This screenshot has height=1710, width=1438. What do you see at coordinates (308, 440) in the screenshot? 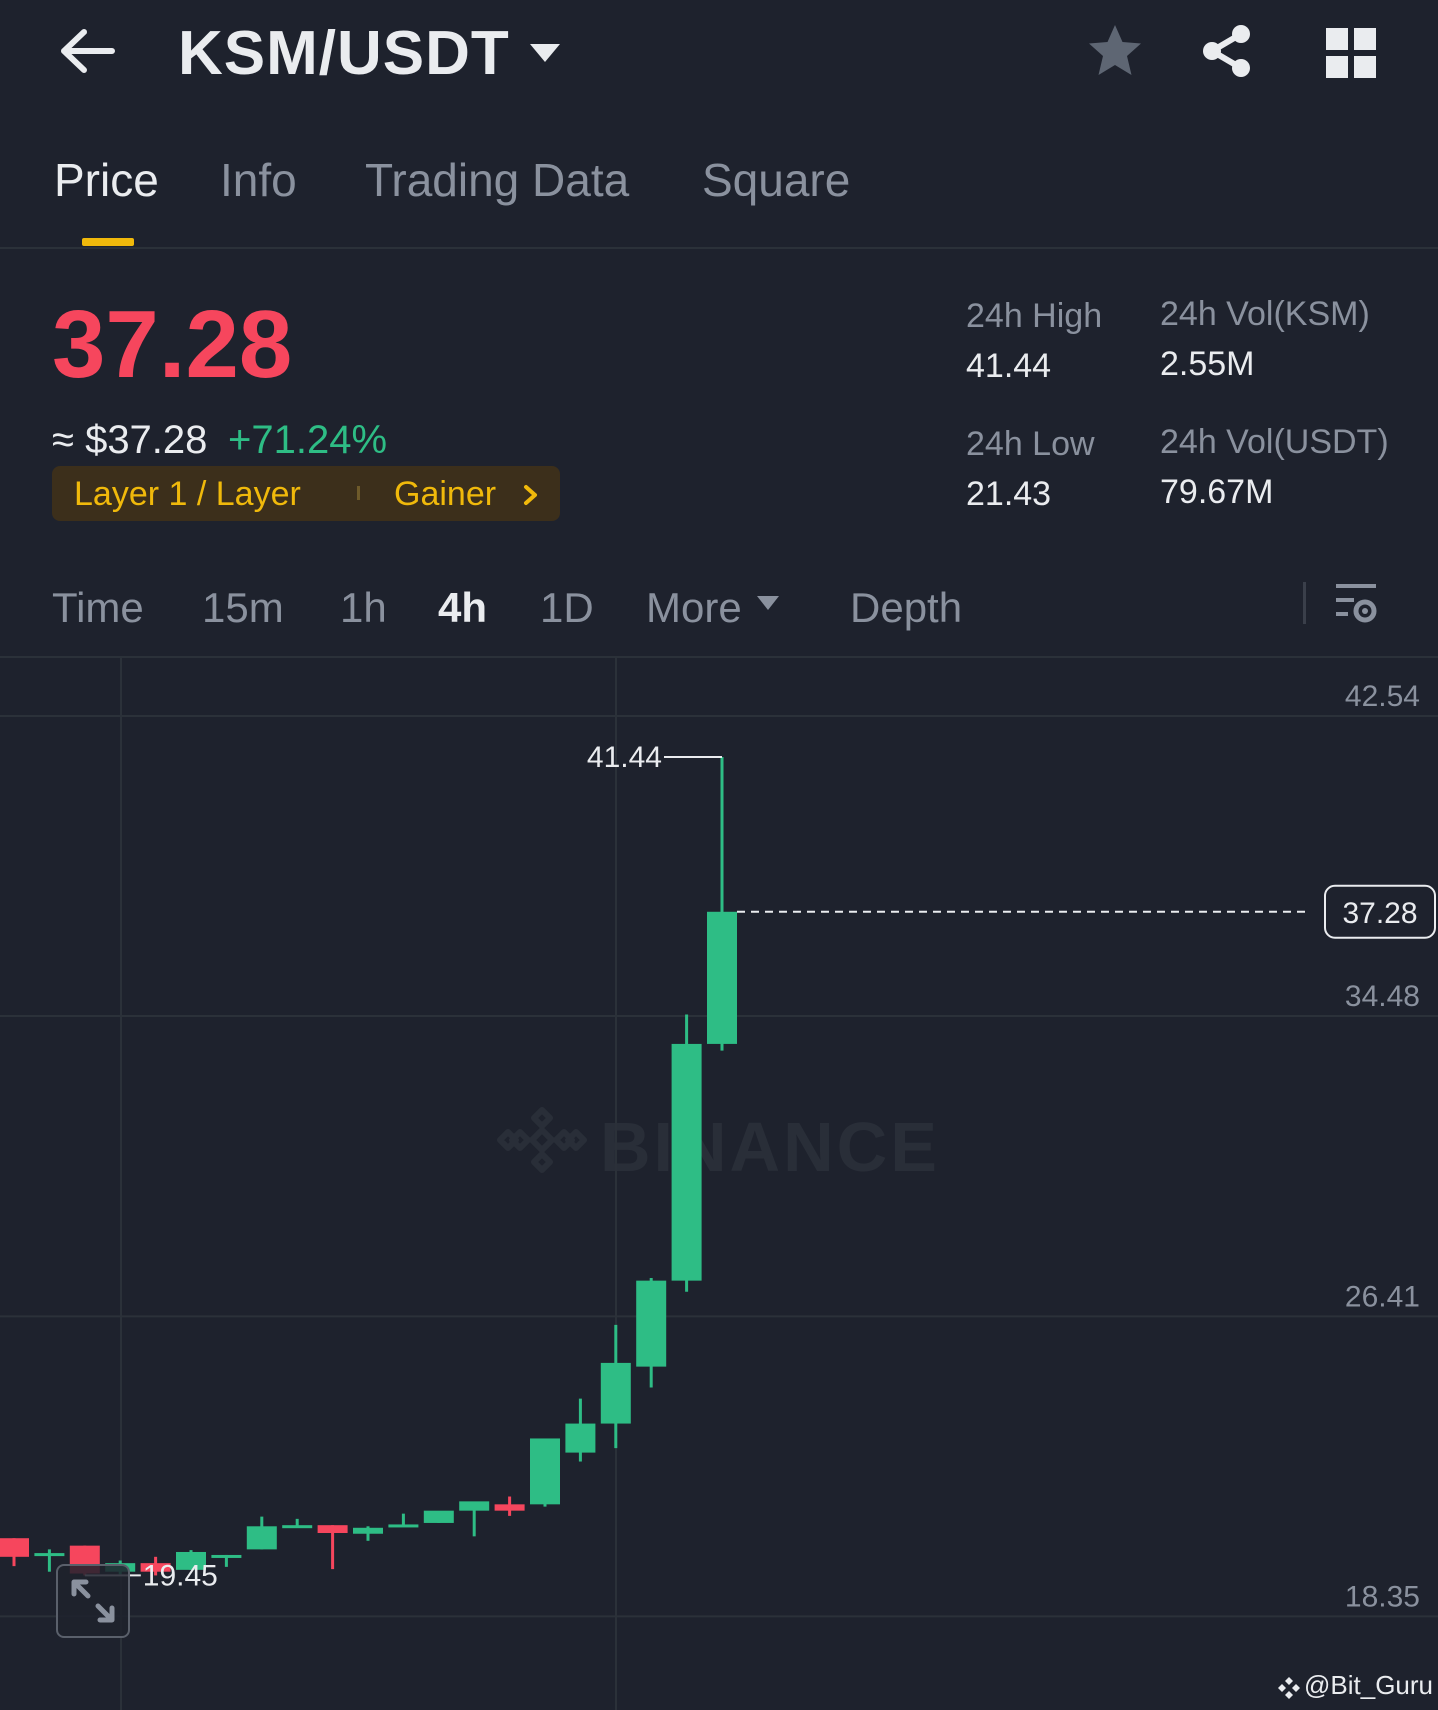
I see `change-percentage: +71.24%` at bounding box center [308, 440].